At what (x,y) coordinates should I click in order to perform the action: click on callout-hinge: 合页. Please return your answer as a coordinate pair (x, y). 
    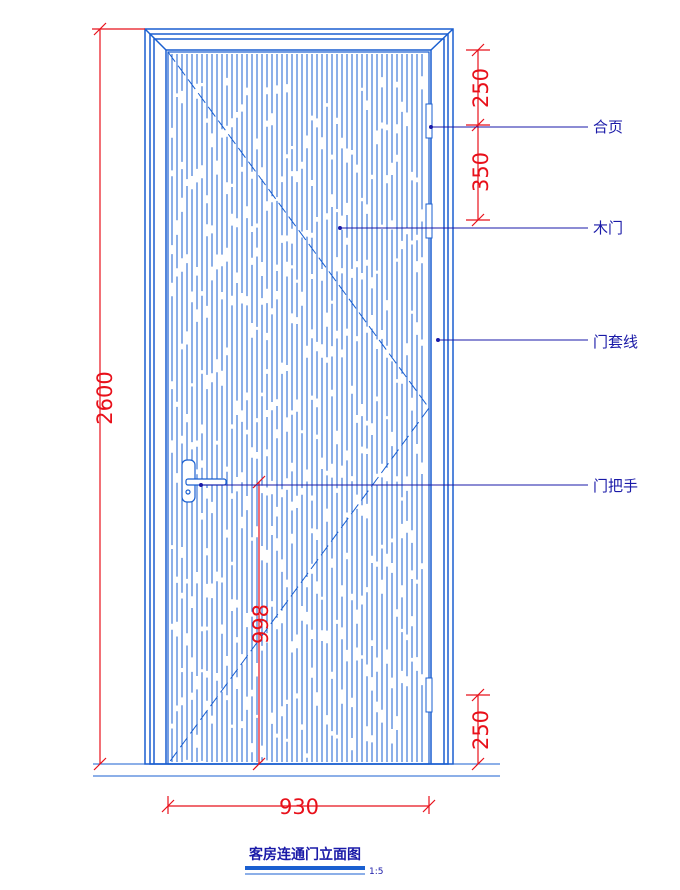
    Looking at the image, I should click on (608, 127).